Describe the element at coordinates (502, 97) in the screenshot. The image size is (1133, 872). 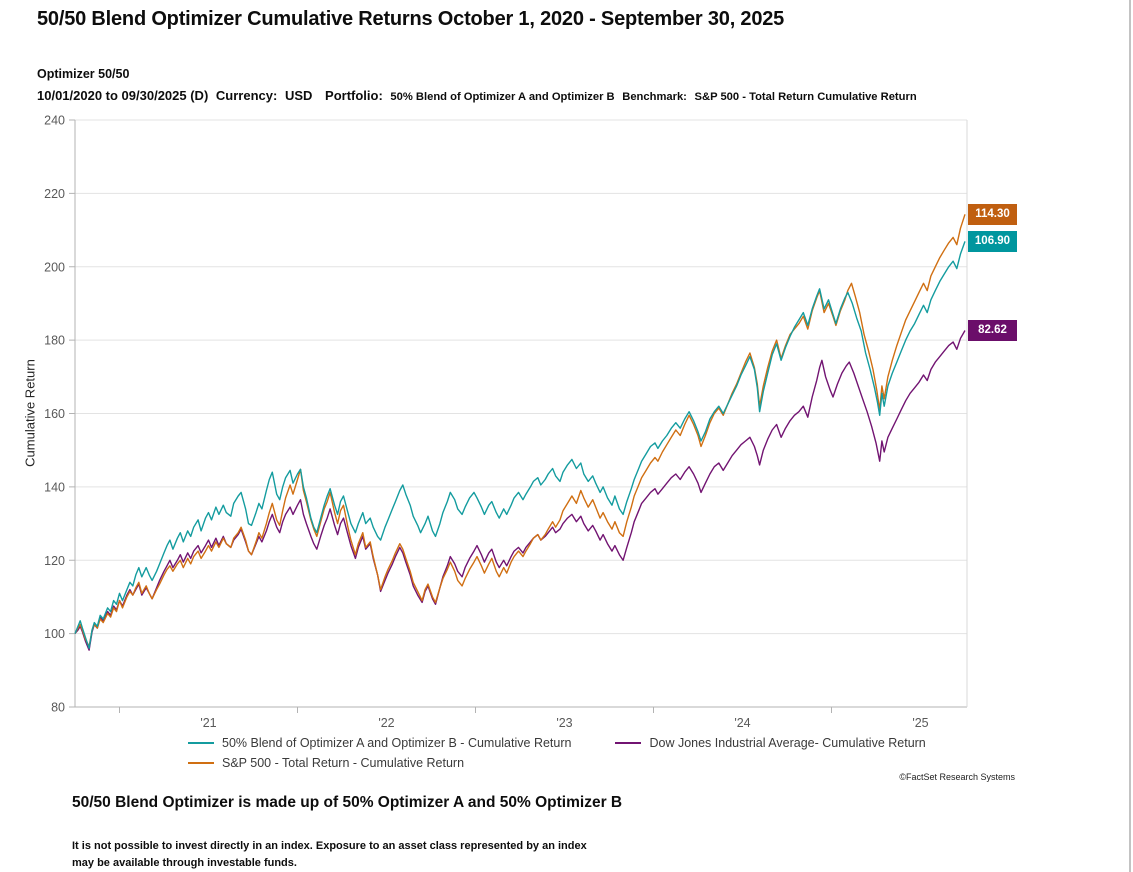
I see `portfolio-value: 50% Blend of Optimizer A and Optimizer B` at that location.